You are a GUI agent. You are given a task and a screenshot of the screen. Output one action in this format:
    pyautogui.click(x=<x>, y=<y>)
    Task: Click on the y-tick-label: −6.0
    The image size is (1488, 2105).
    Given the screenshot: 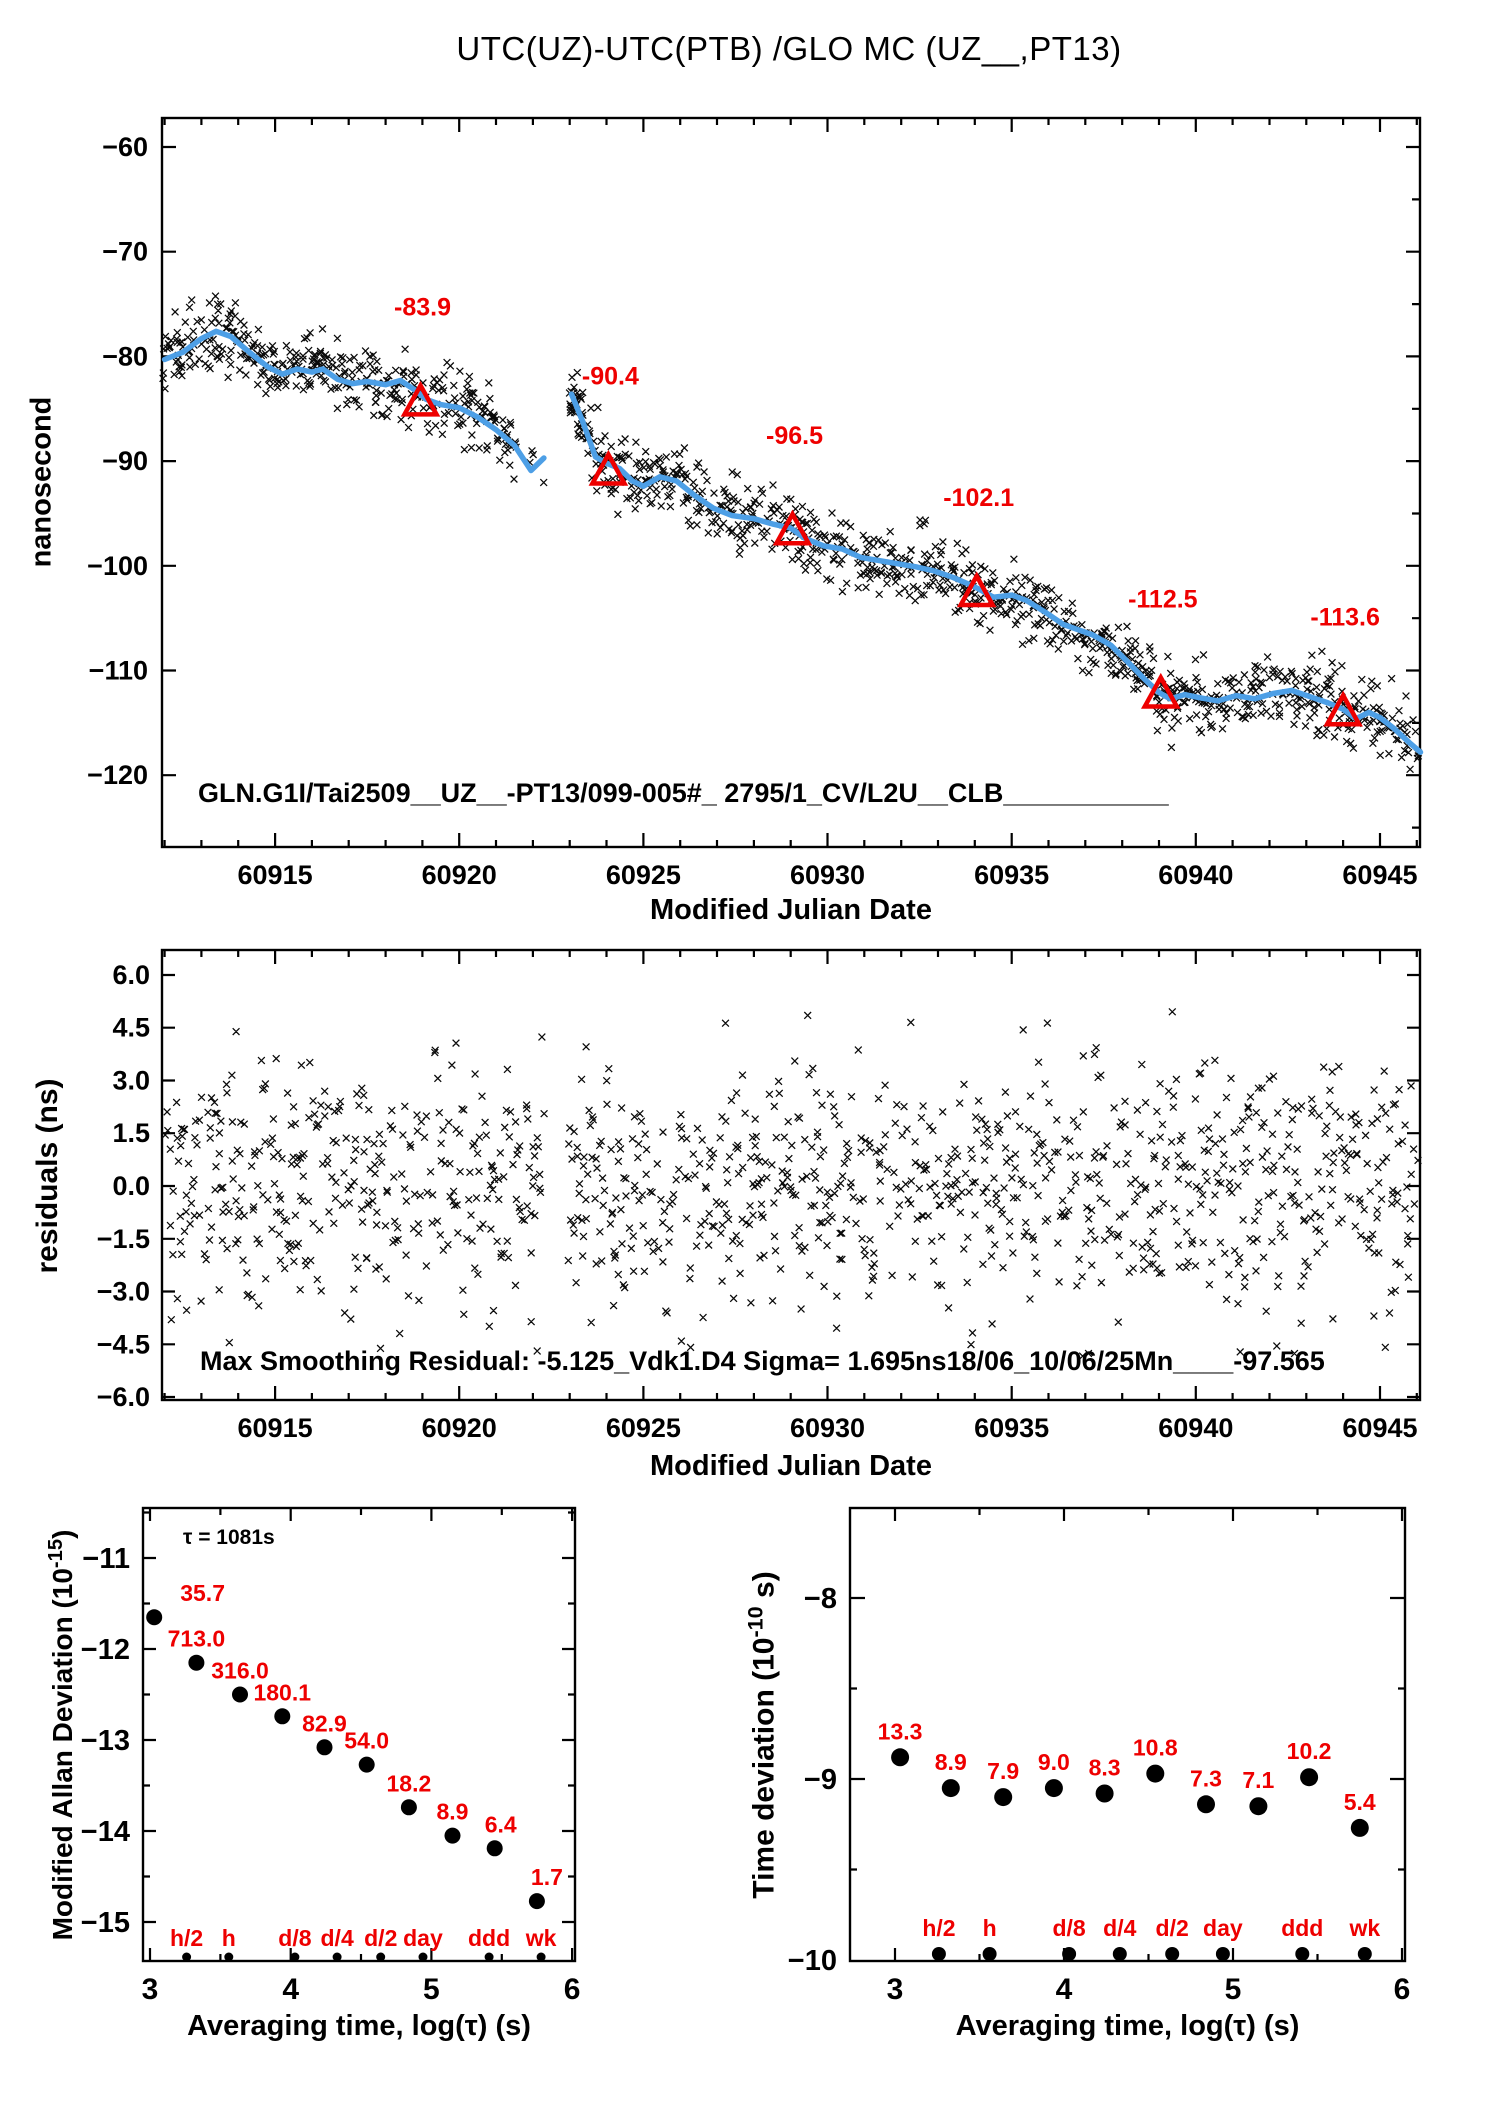 What is the action you would take?
    pyautogui.click(x=123, y=1397)
    